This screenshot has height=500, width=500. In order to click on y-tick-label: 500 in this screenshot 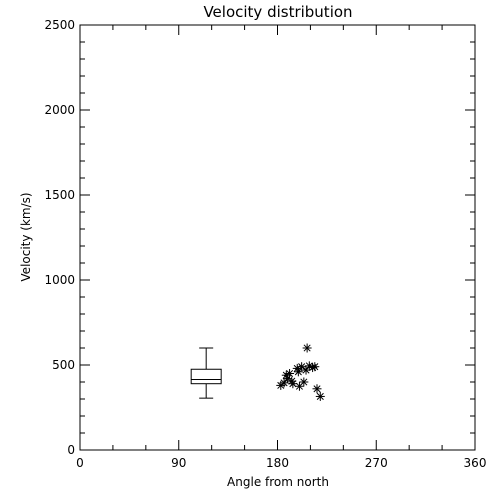, I will do `click(63, 365)`.